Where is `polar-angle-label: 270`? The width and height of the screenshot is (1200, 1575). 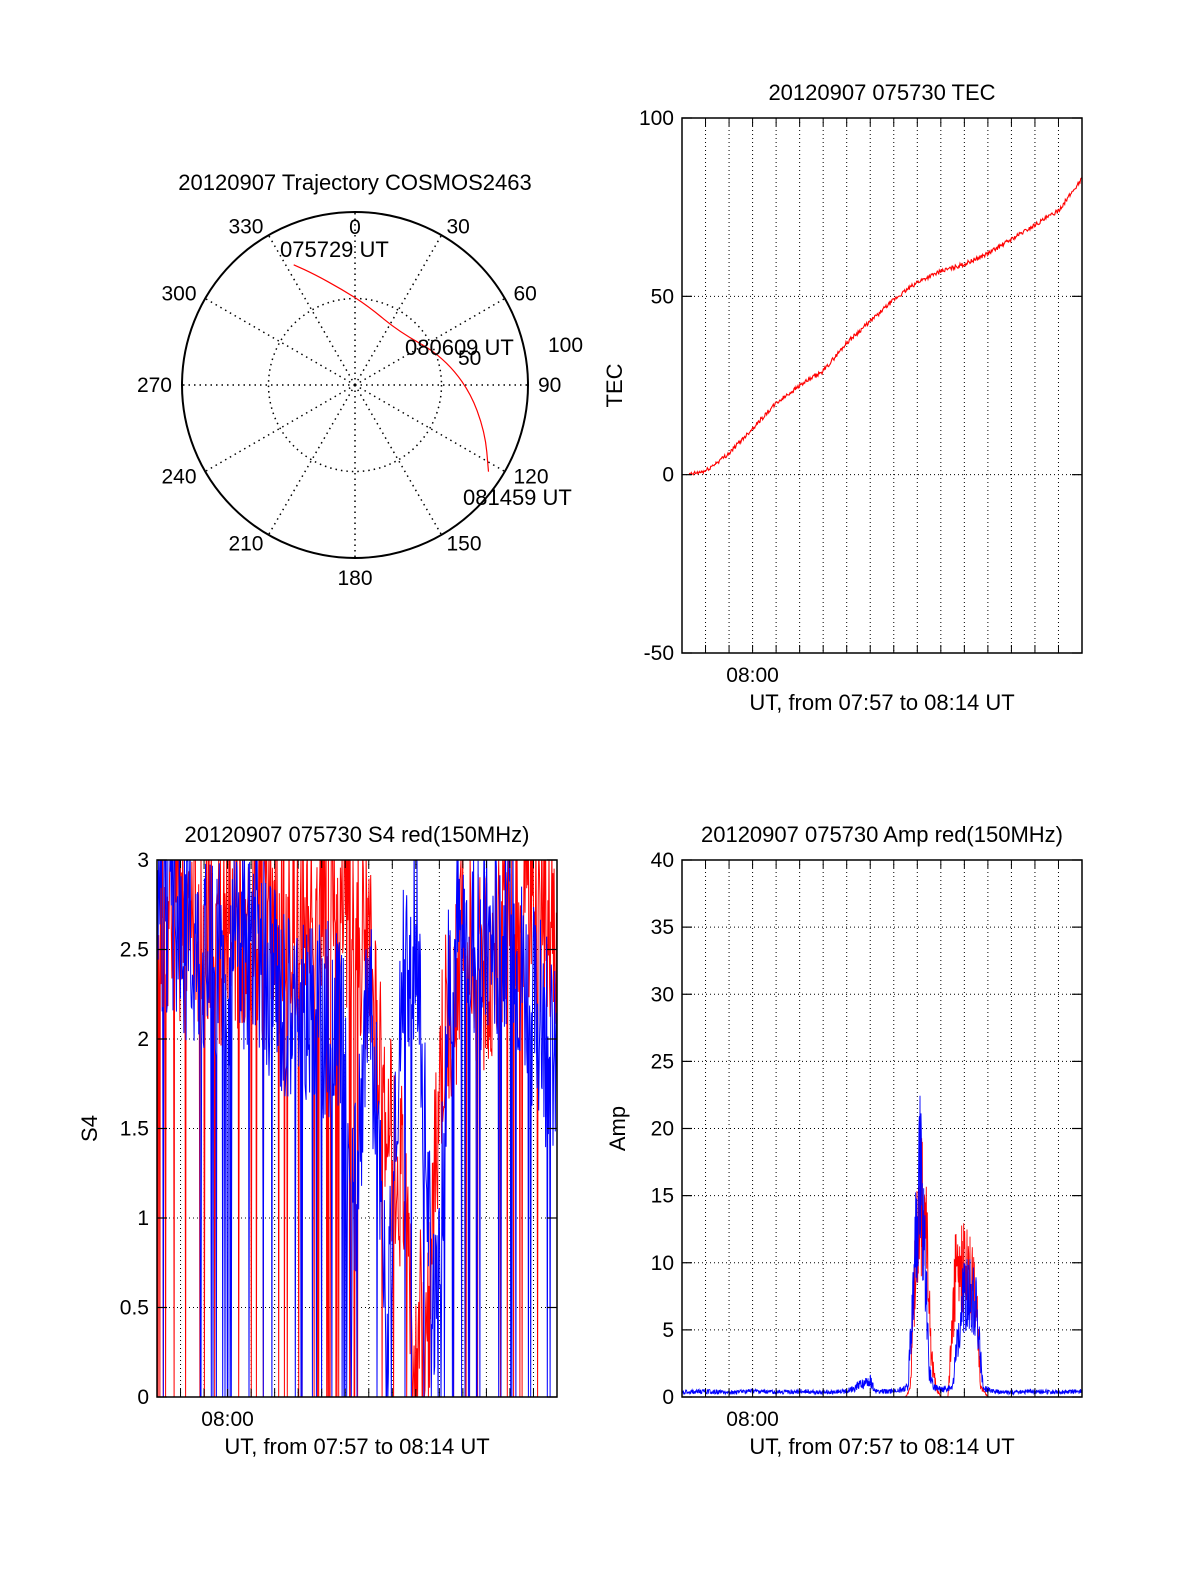
polar-angle-label: 270 is located at coordinates (154, 385).